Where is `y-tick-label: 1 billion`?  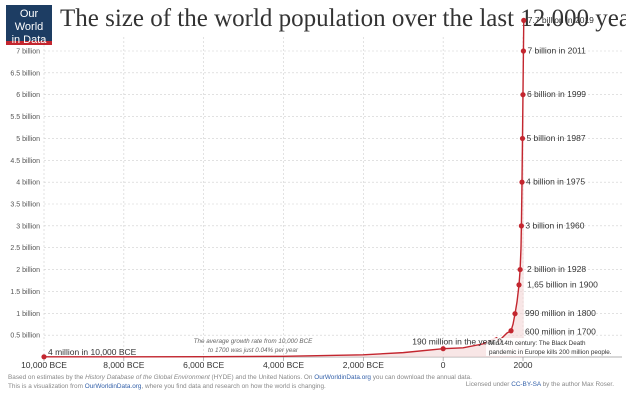
y-tick-label: 1 billion is located at coordinates (28, 314).